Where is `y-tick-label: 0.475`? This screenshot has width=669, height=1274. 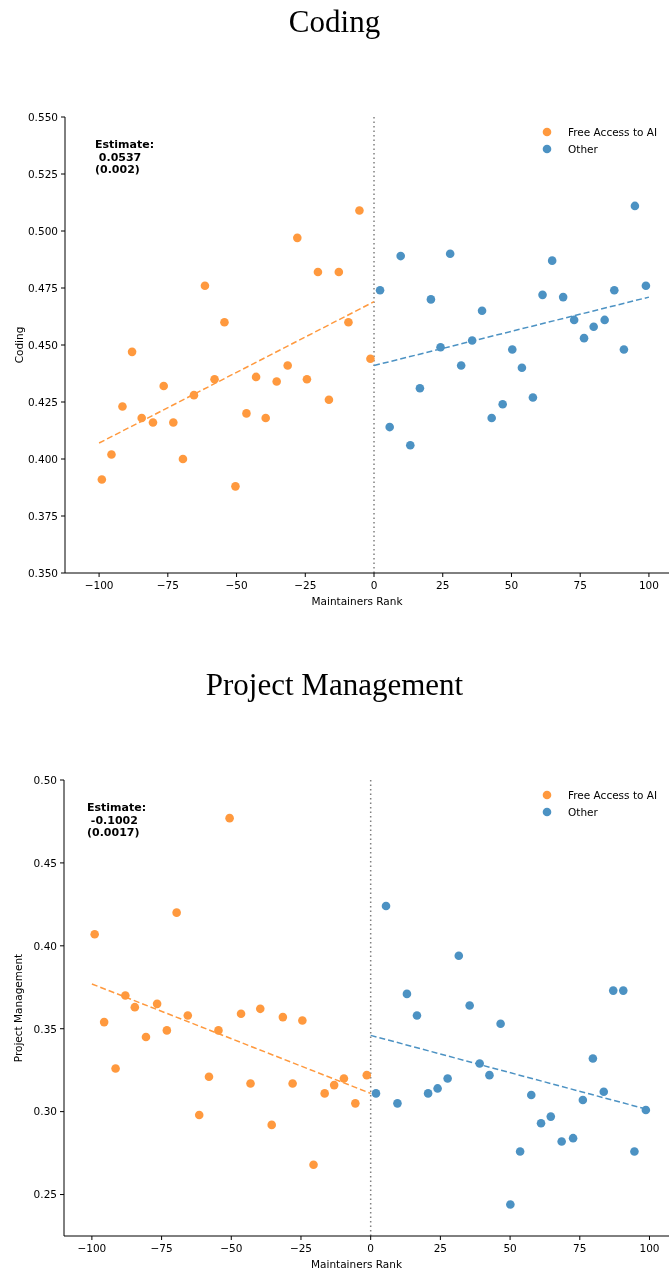
y-tick-label: 0.475 is located at coordinates (42, 287).